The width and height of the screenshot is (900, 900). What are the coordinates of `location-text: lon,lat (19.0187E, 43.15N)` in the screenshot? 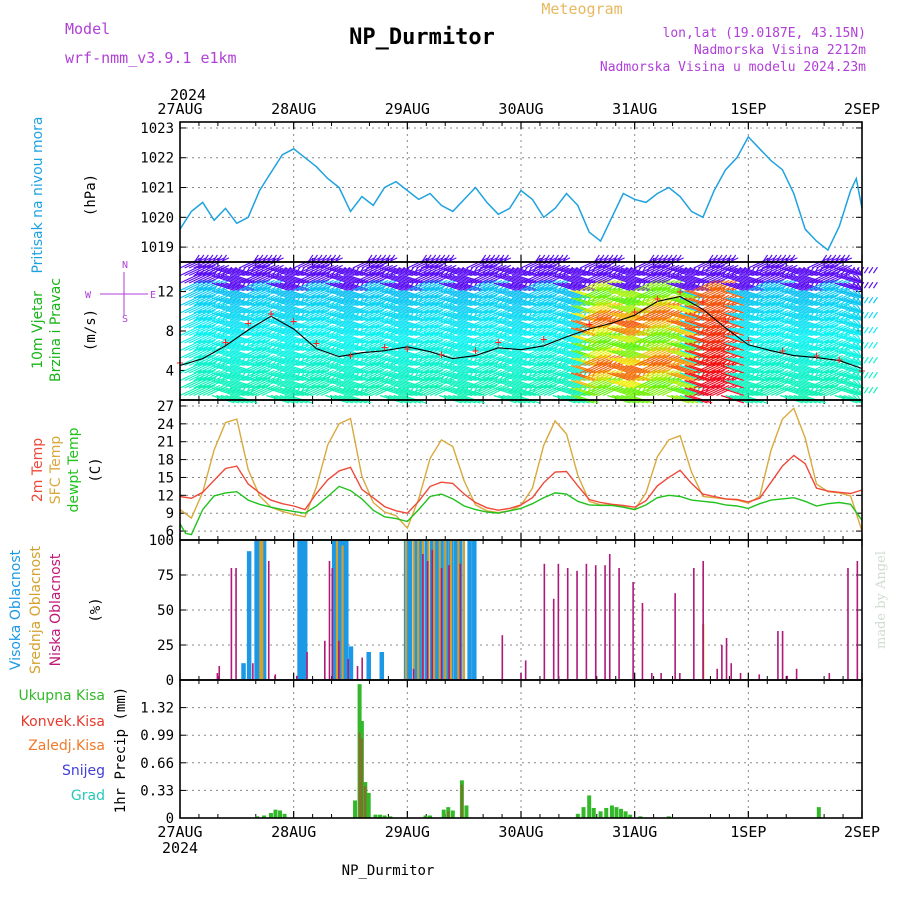 It's located at (765, 33).